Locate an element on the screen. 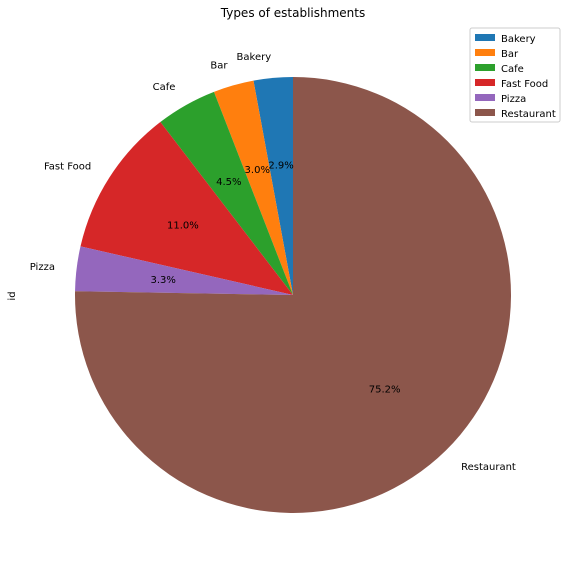 The image size is (571, 574). legend-swatch-bar is located at coordinates (485, 52).